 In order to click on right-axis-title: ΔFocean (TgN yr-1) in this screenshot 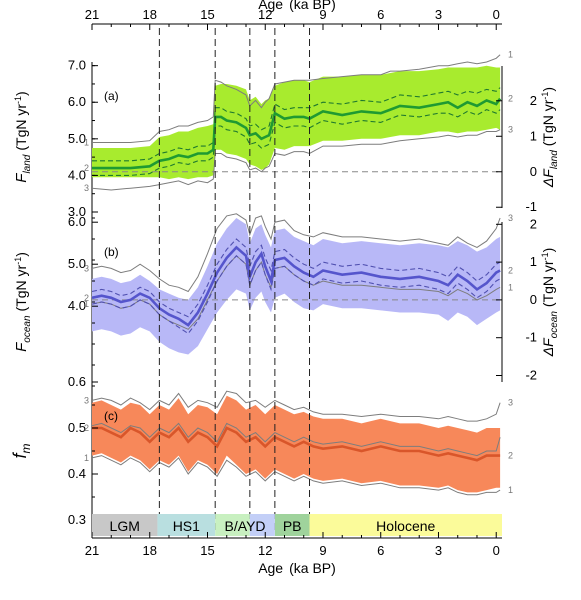, I will do `click(550, 303)`.